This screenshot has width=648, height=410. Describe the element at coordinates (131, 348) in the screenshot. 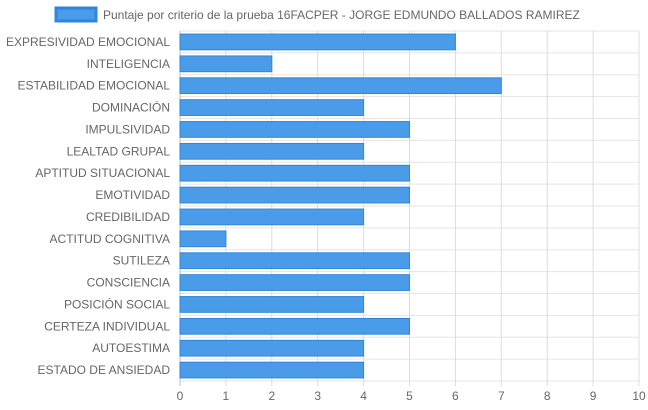

I see `category-label: AUTOESTIMA` at that location.